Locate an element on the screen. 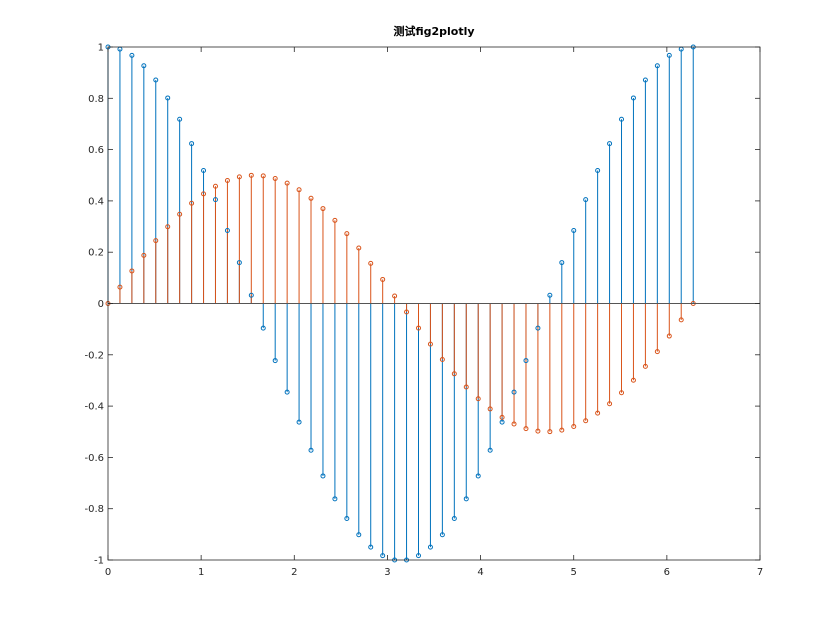 The height and width of the screenshot is (635, 840). y-tick-label: -0.6 is located at coordinates (94, 458).